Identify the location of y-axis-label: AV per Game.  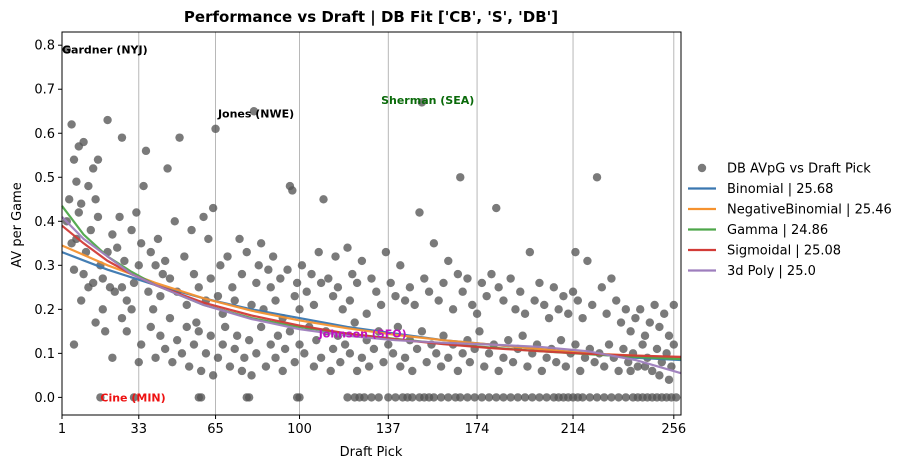
(17, 225).